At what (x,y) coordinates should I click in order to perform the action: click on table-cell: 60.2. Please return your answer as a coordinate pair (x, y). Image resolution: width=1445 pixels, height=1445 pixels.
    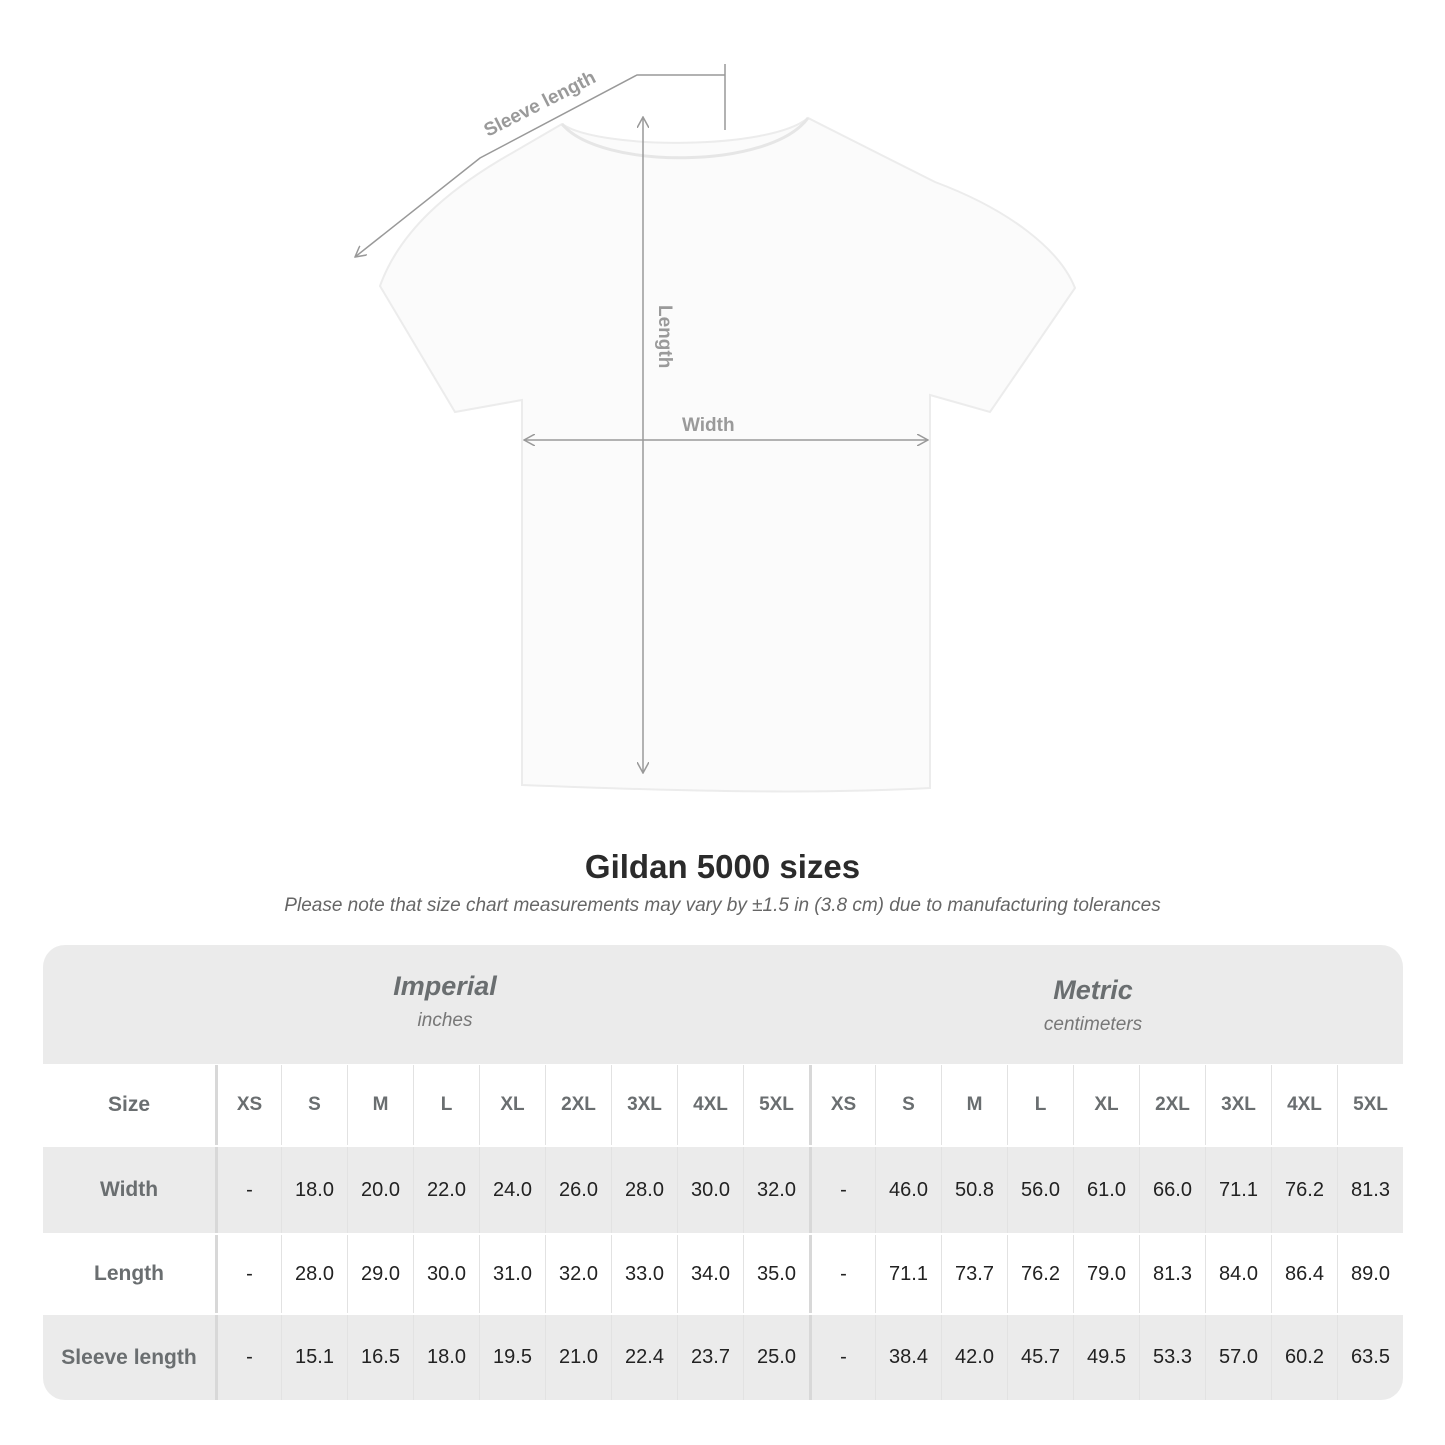
    Looking at the image, I should click on (1304, 1357).